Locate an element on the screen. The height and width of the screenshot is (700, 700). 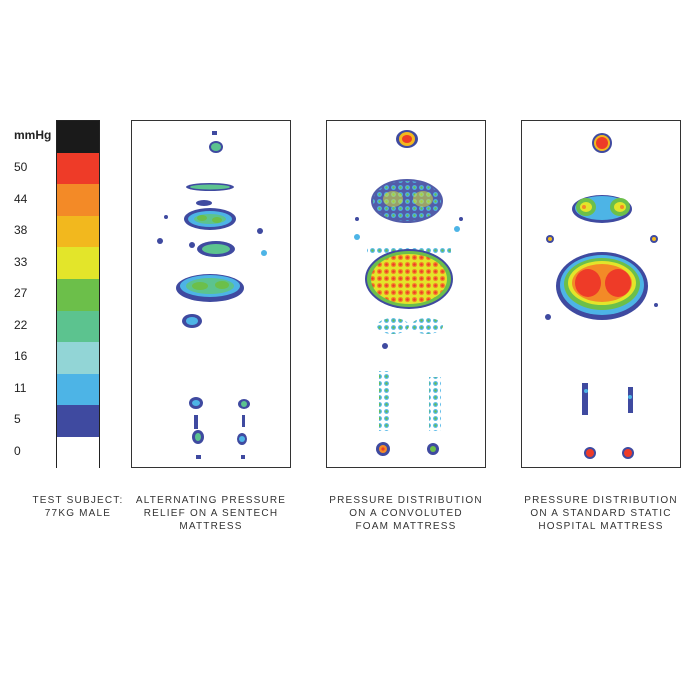
band-cyan is located at coordinates (78, 358).